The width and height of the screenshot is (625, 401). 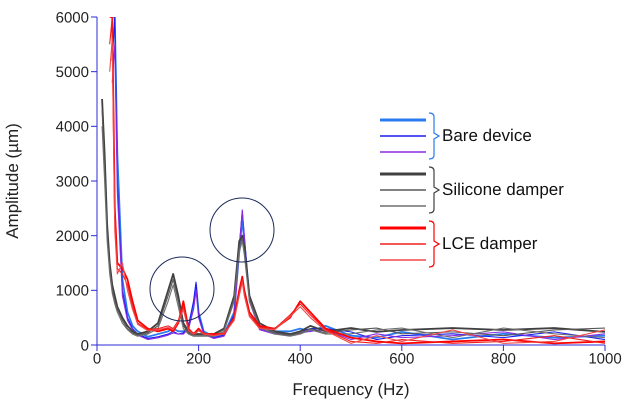 I want to click on x-tick-label: 200, so click(x=199, y=359).